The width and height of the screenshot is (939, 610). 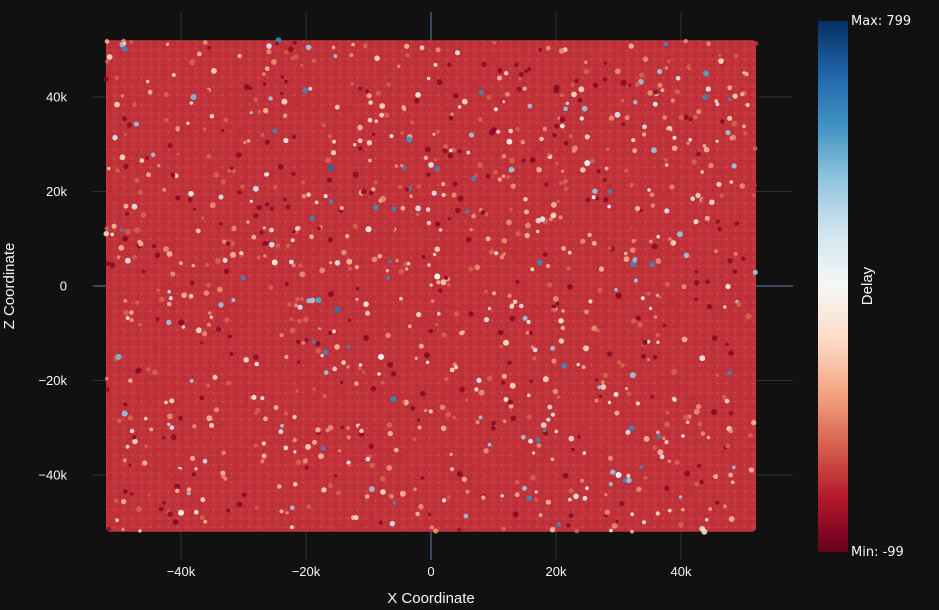 What do you see at coordinates (881, 21) in the screenshot?
I see `colorbar-max-label: Max: 799` at bounding box center [881, 21].